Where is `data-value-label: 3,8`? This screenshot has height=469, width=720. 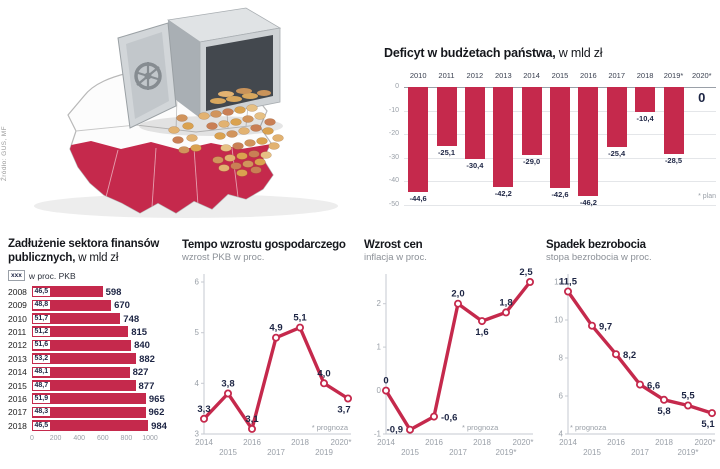 data-value-label: 3,8 is located at coordinates (227, 384).